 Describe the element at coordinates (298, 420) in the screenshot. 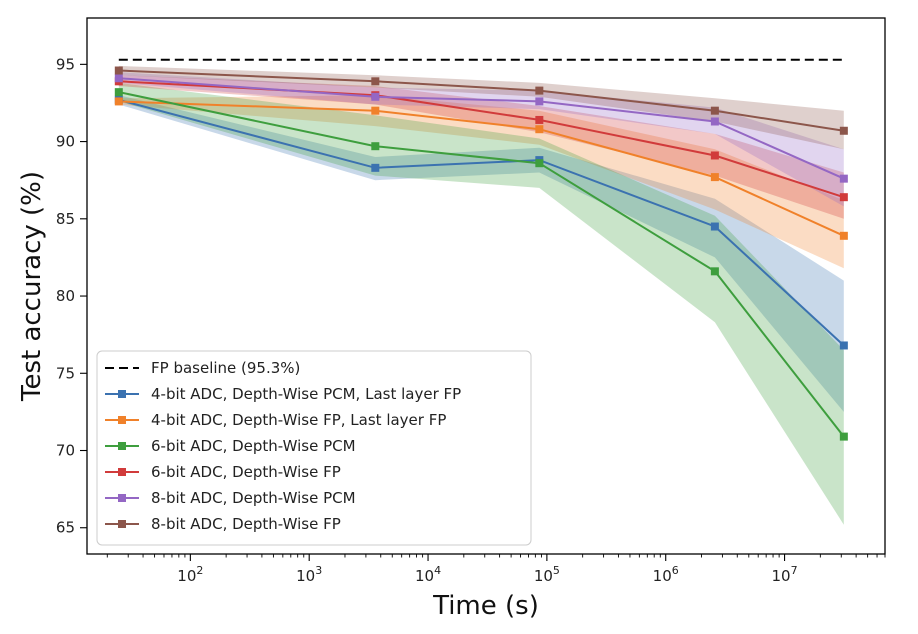

I see `legend-label-series-2: 4-bit ADC, Depth-Wise FP, Last layer FP` at that location.